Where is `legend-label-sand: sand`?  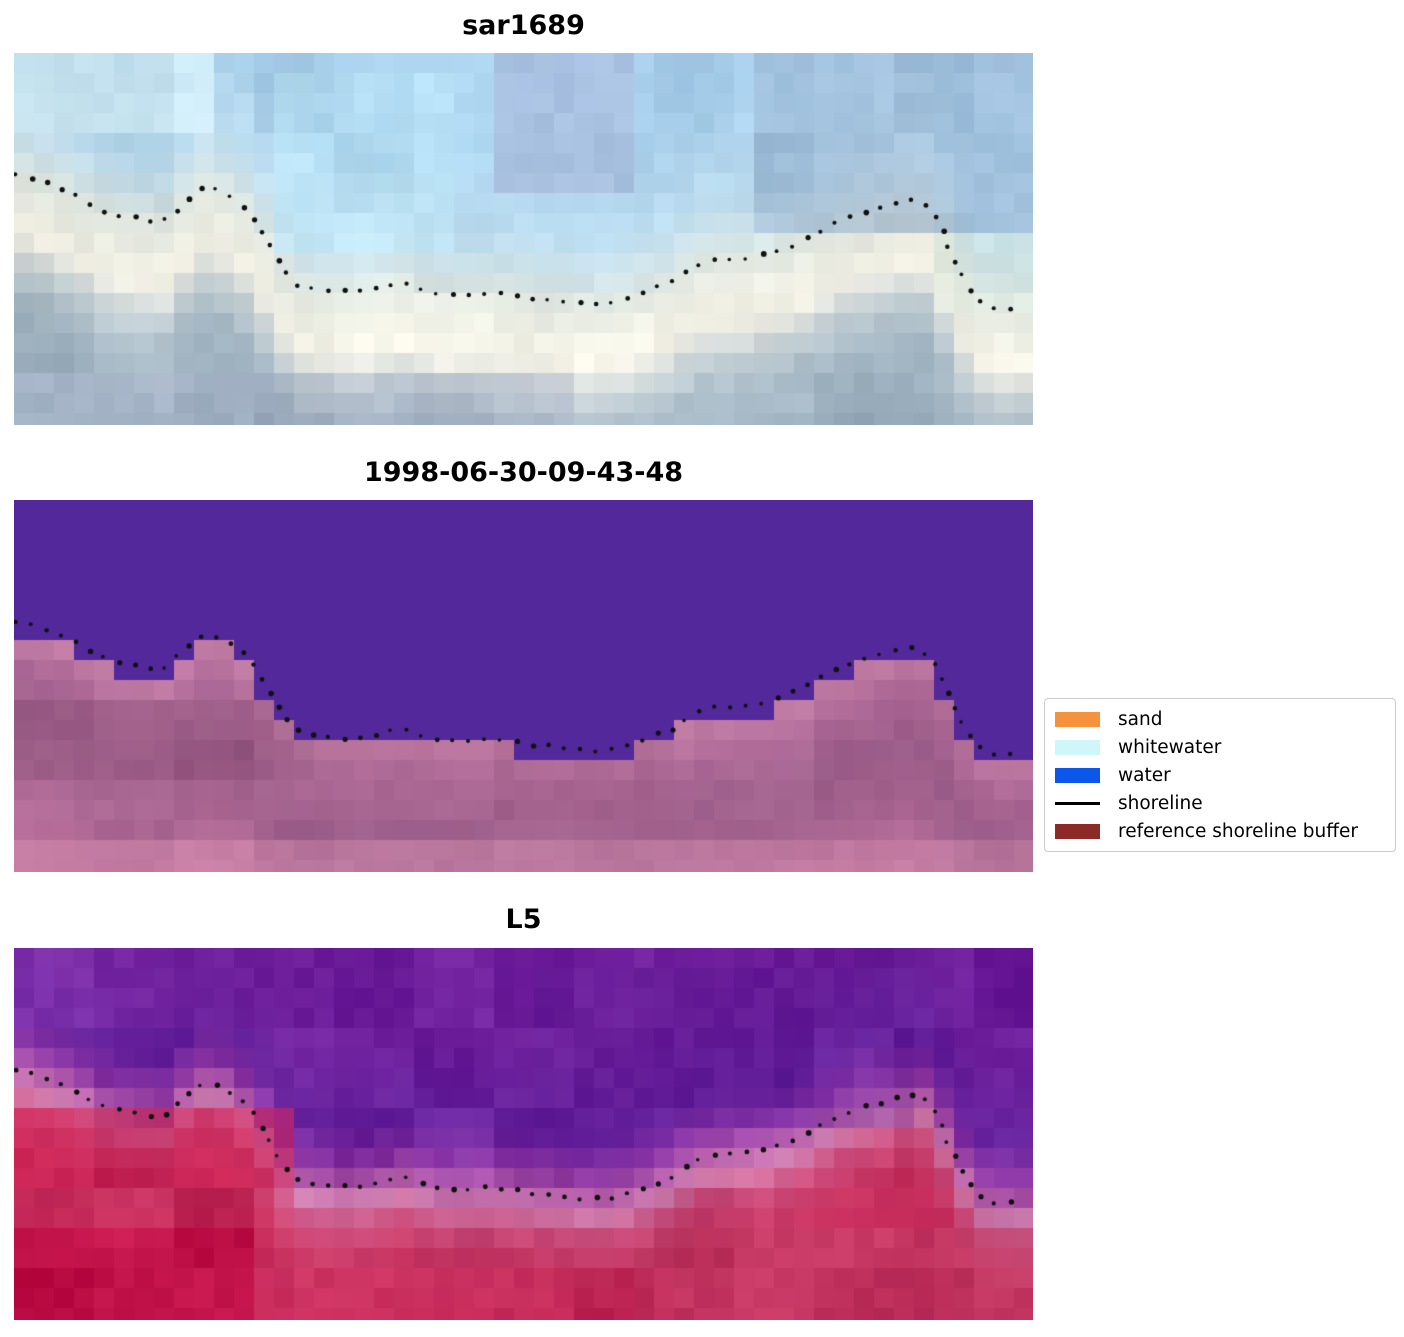
legend-label-sand: sand is located at coordinates (1140, 719).